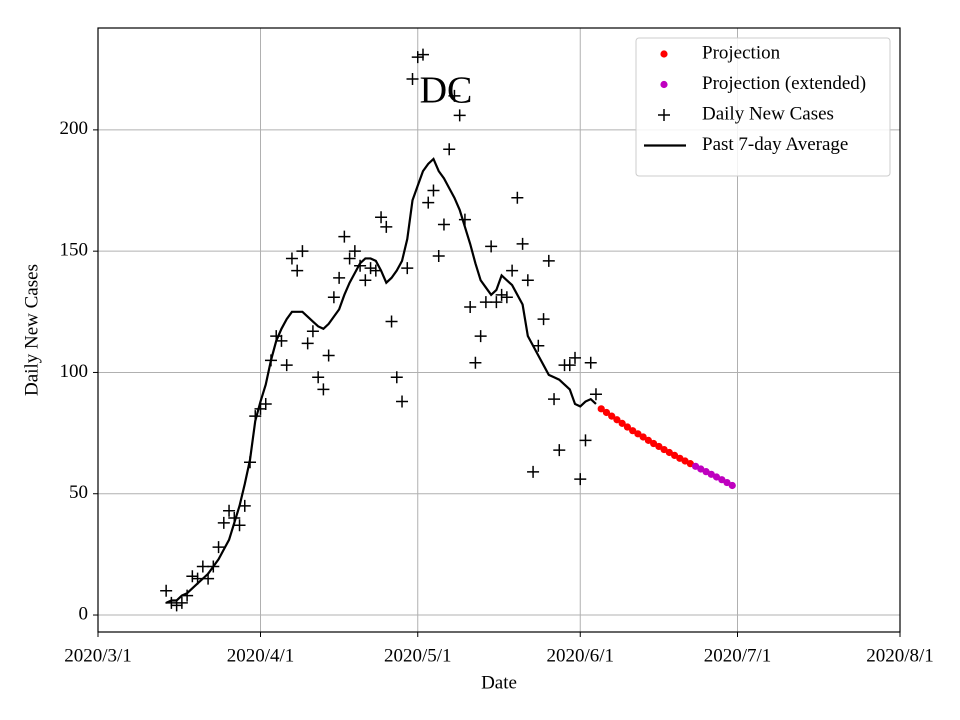  What do you see at coordinates (499, 682) in the screenshot?
I see `x-axis-label: Date` at bounding box center [499, 682].